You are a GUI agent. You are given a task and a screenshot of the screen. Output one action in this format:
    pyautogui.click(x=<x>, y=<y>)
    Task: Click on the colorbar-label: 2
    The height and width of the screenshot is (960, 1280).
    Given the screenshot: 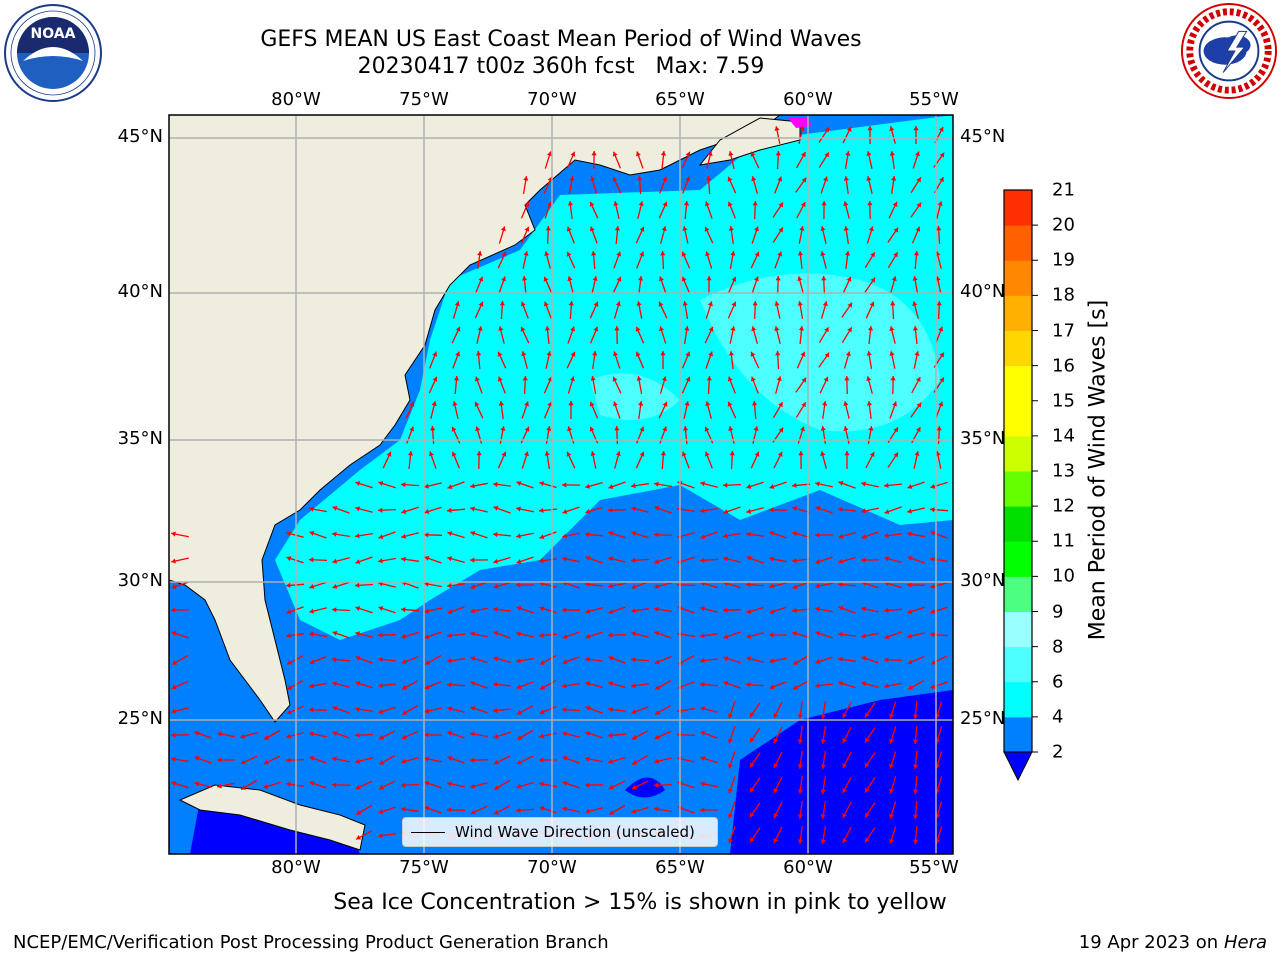 What is the action you would take?
    pyautogui.click(x=1058, y=752)
    